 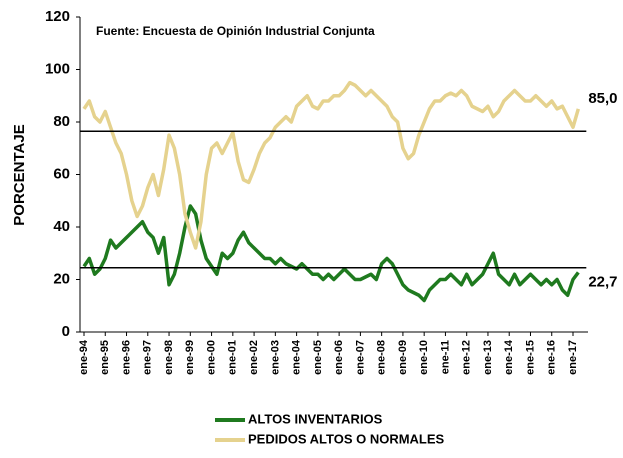 What do you see at coordinates (275, 357) in the screenshot?
I see `x-tick-label: ene-03` at bounding box center [275, 357].